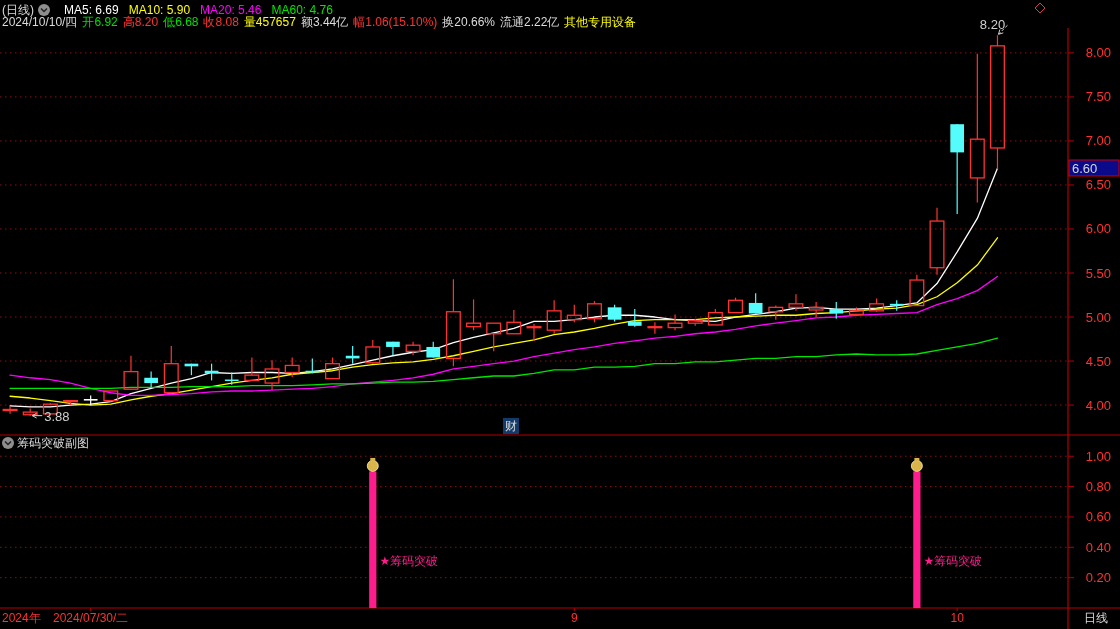 This screenshot has height=629, width=1120. What do you see at coordinates (993, 25) in the screenshot?
I see `annotation: 8.20` at bounding box center [993, 25].